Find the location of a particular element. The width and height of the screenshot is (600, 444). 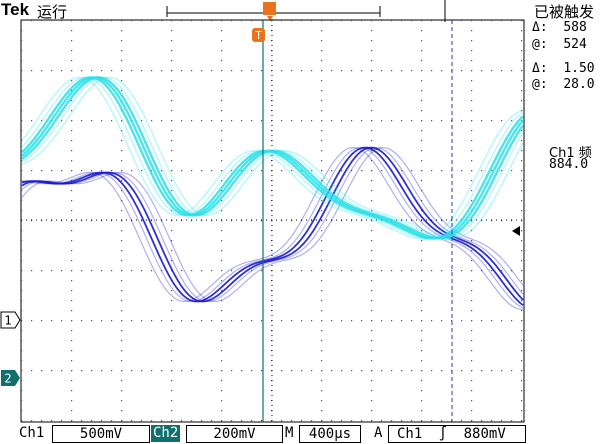

ch1-scale: 500mV is located at coordinates (101, 434).